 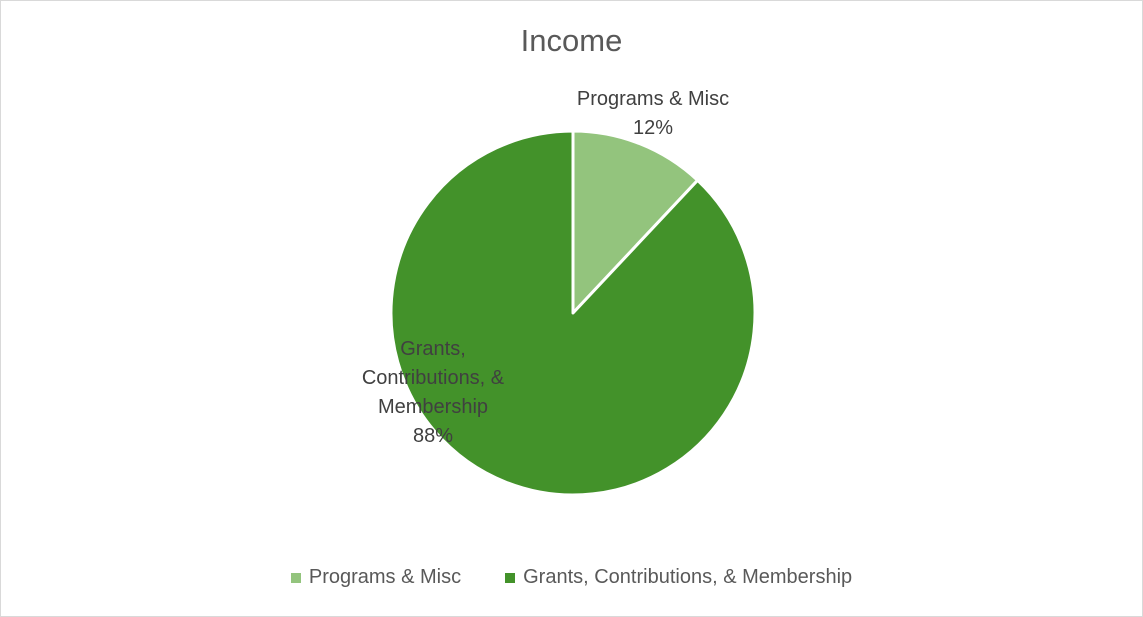 I want to click on legend-label-grants-contributions-membership: Grants, Contributions, & Membership, so click(x=688, y=577).